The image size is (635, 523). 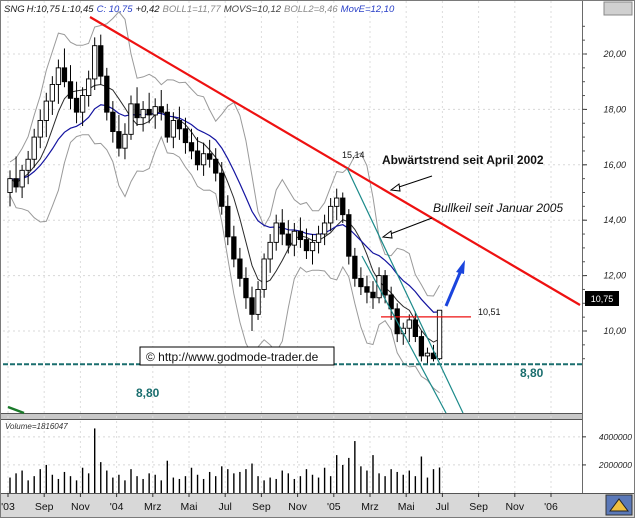 I want to click on volume-bars, so click(x=225, y=460).